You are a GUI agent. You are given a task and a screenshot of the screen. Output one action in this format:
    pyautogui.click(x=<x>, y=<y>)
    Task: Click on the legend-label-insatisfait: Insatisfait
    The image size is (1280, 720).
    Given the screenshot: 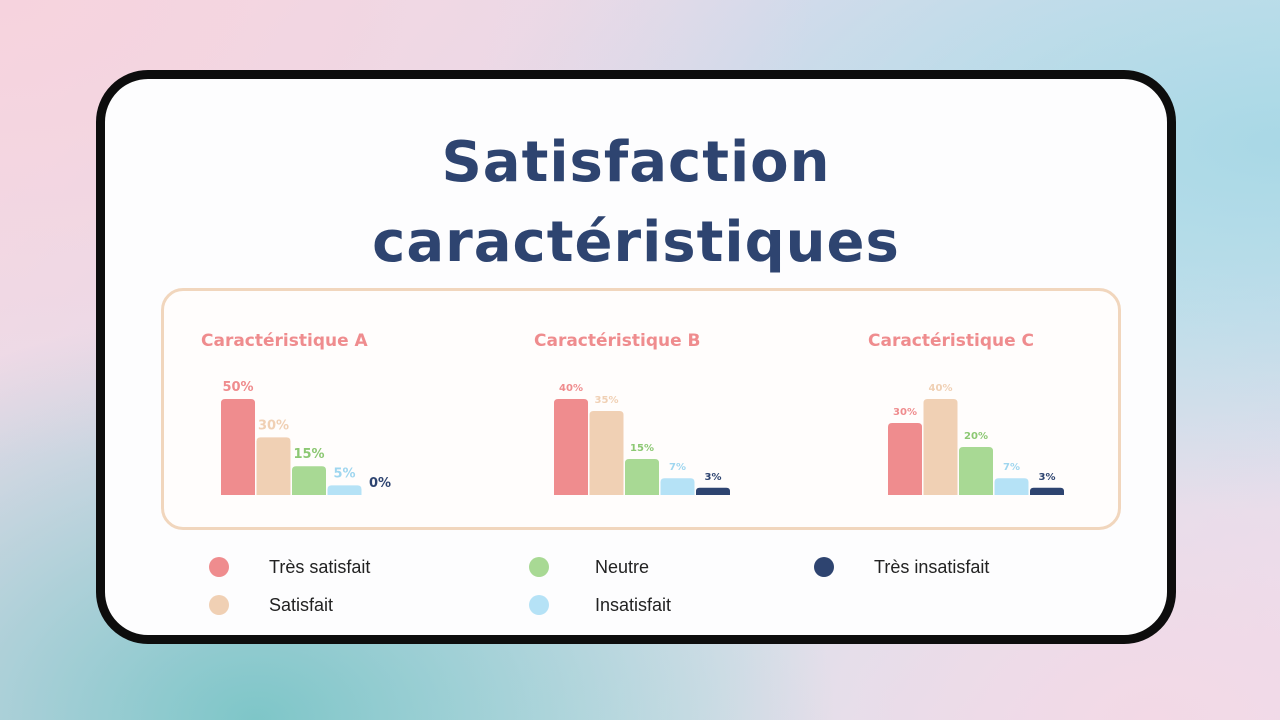 What is the action you would take?
    pyautogui.click(x=633, y=605)
    